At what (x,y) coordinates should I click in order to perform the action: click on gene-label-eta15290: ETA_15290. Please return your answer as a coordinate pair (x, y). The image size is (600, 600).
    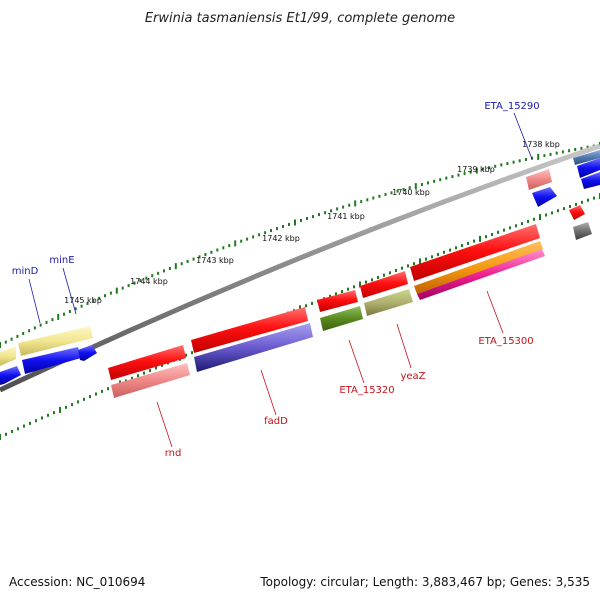
    Looking at the image, I should click on (511, 106).